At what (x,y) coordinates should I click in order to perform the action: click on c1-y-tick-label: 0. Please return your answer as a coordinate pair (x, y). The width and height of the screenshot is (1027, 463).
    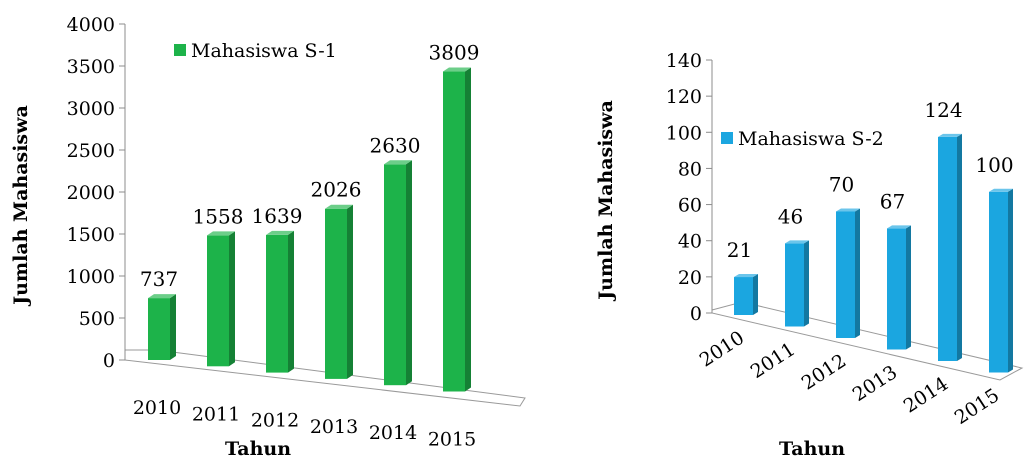
    Looking at the image, I should click on (109, 361).